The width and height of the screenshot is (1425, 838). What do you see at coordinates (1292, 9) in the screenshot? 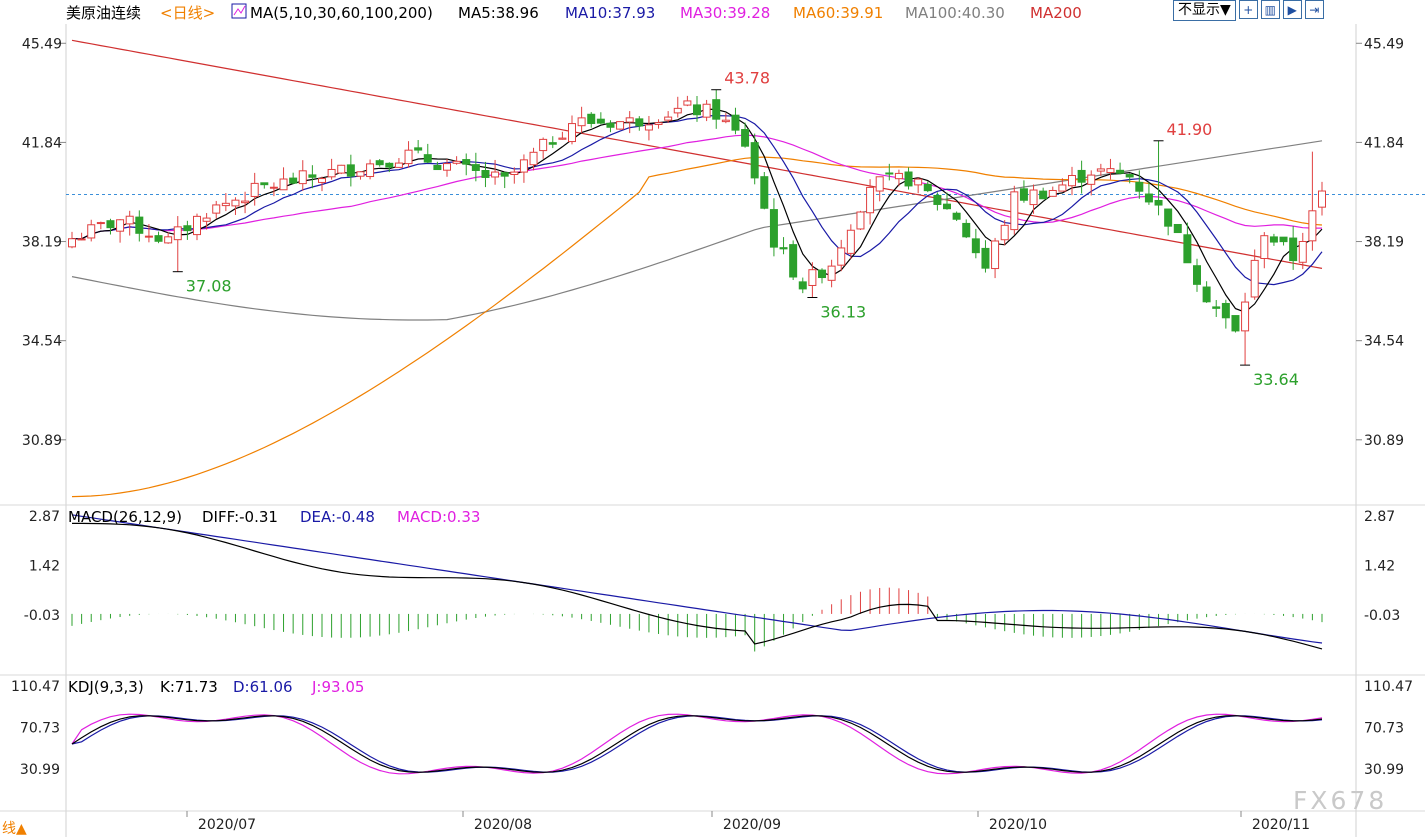
I see `step-forward-icon: ▶` at bounding box center [1292, 9].